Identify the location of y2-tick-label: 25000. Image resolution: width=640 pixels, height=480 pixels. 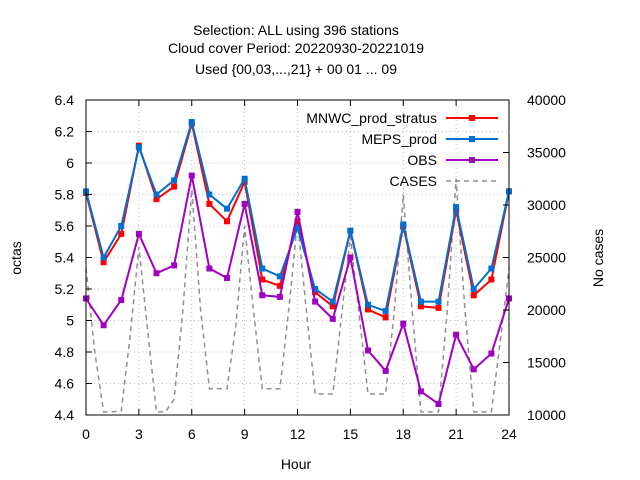
(546, 258).